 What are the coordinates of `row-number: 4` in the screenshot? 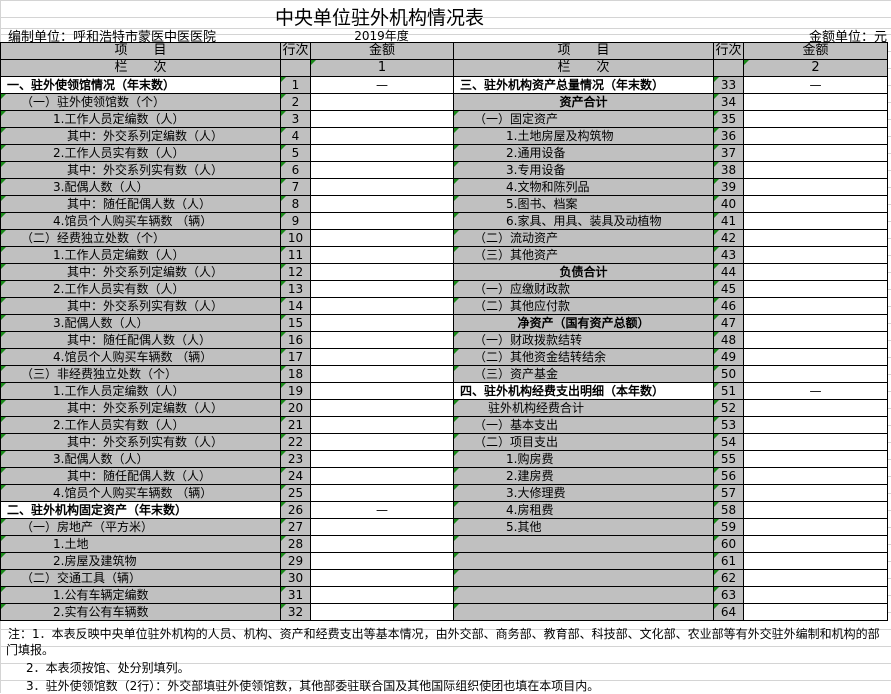 It's located at (295, 136).